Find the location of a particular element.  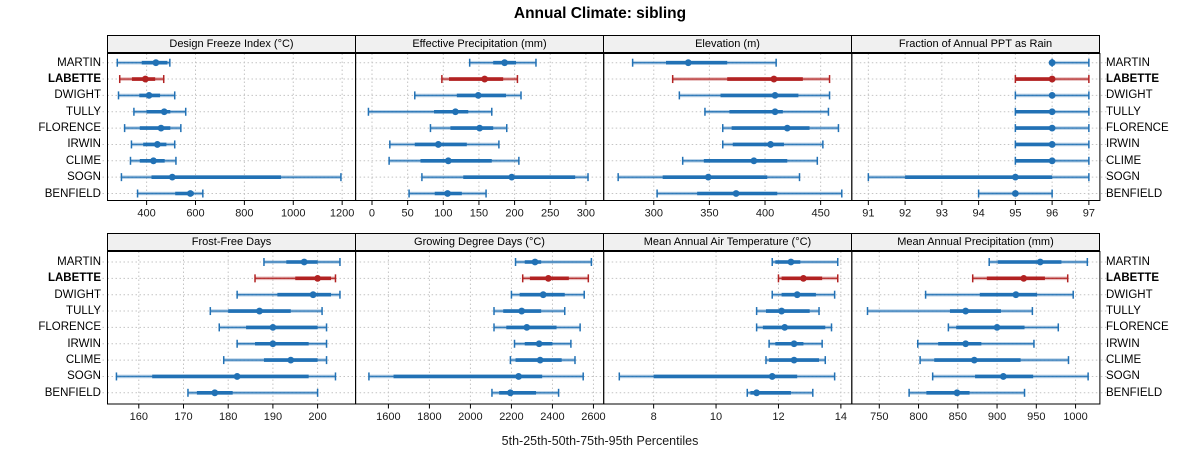

axis-tick-label: 750 is located at coordinates (879, 417).